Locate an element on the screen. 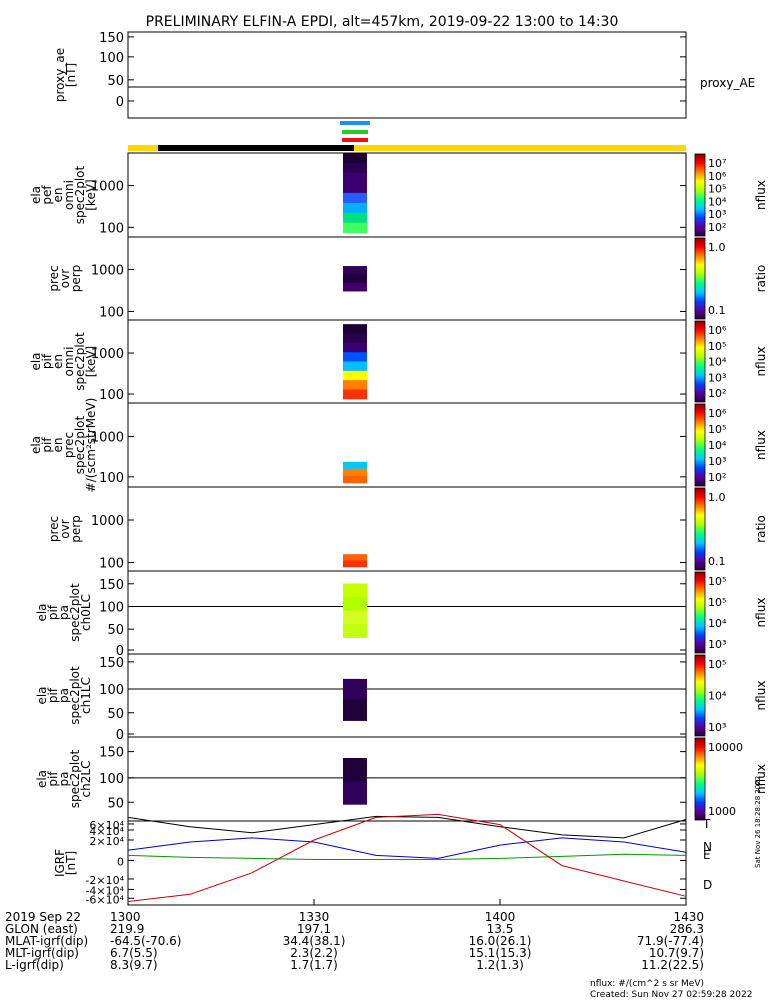 This screenshot has width=775, height=1000. y-tick-label: -4×10⁴ is located at coordinates (104, 890).